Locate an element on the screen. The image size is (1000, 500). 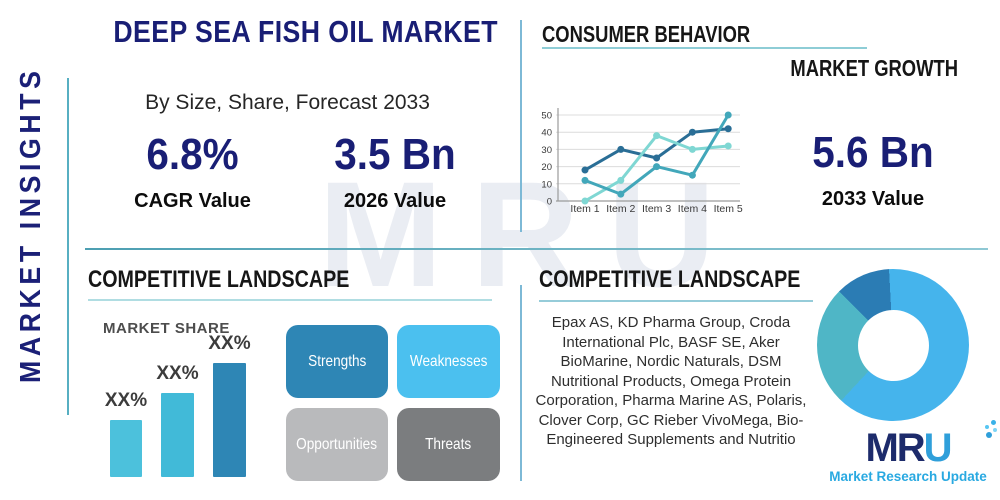
swot-label-threats: Threats is located at coordinates (448, 444).